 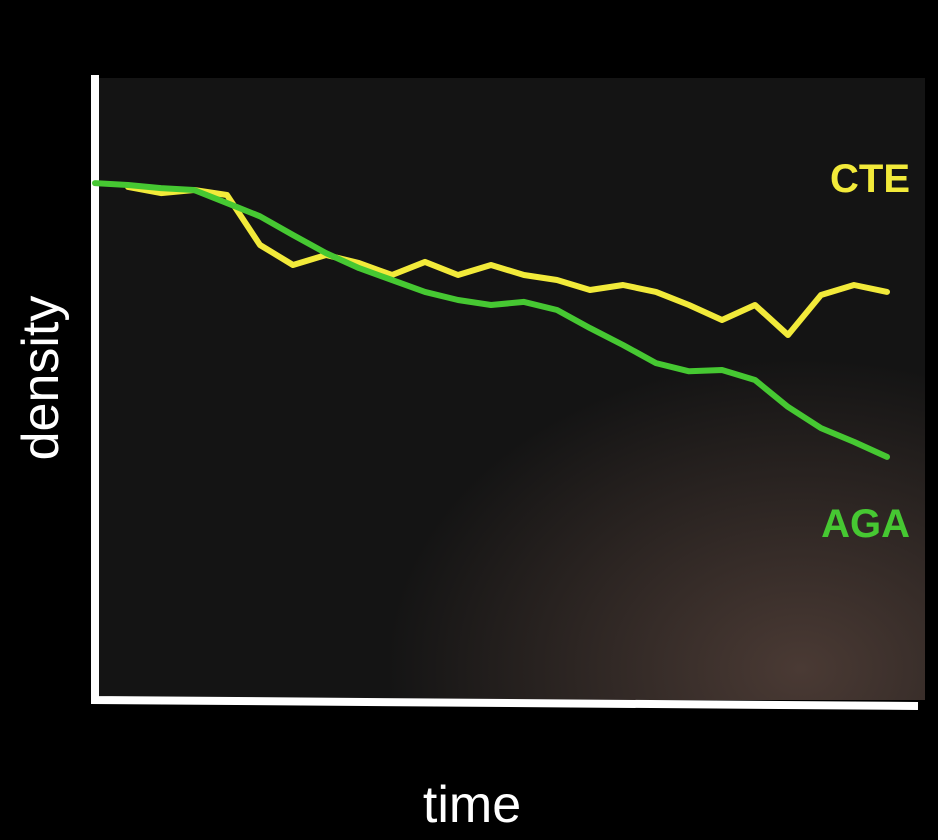 What do you see at coordinates (472, 805) in the screenshot?
I see `x-axis-label: time` at bounding box center [472, 805].